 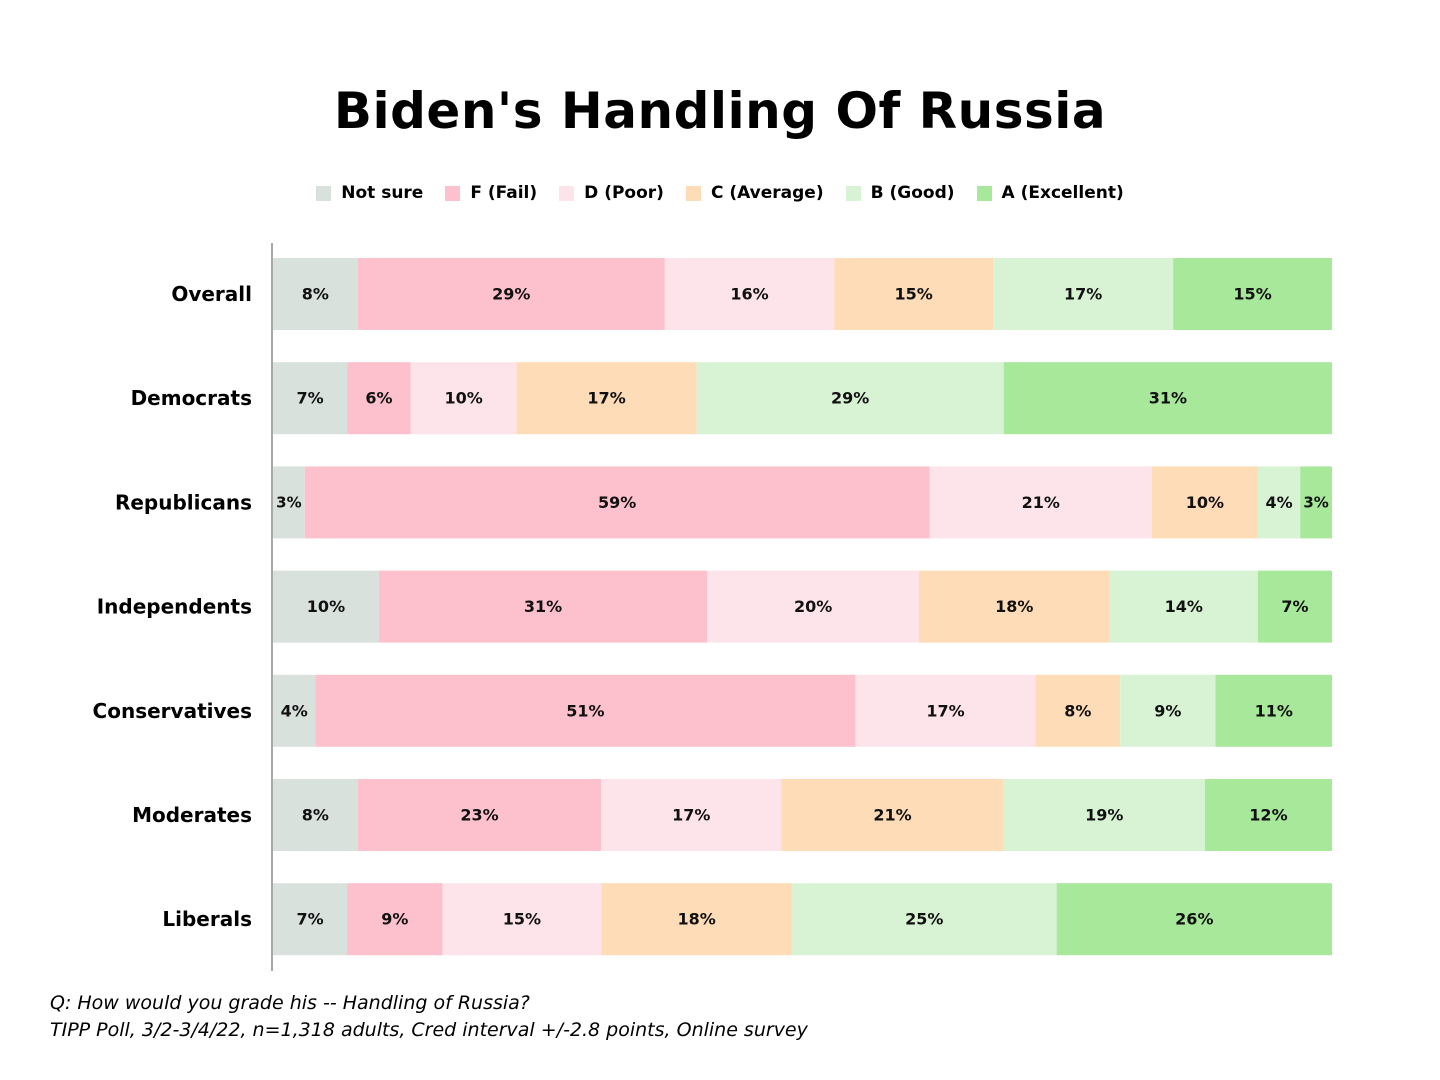 I want to click on category-label-independents: Independents, so click(x=174, y=607).